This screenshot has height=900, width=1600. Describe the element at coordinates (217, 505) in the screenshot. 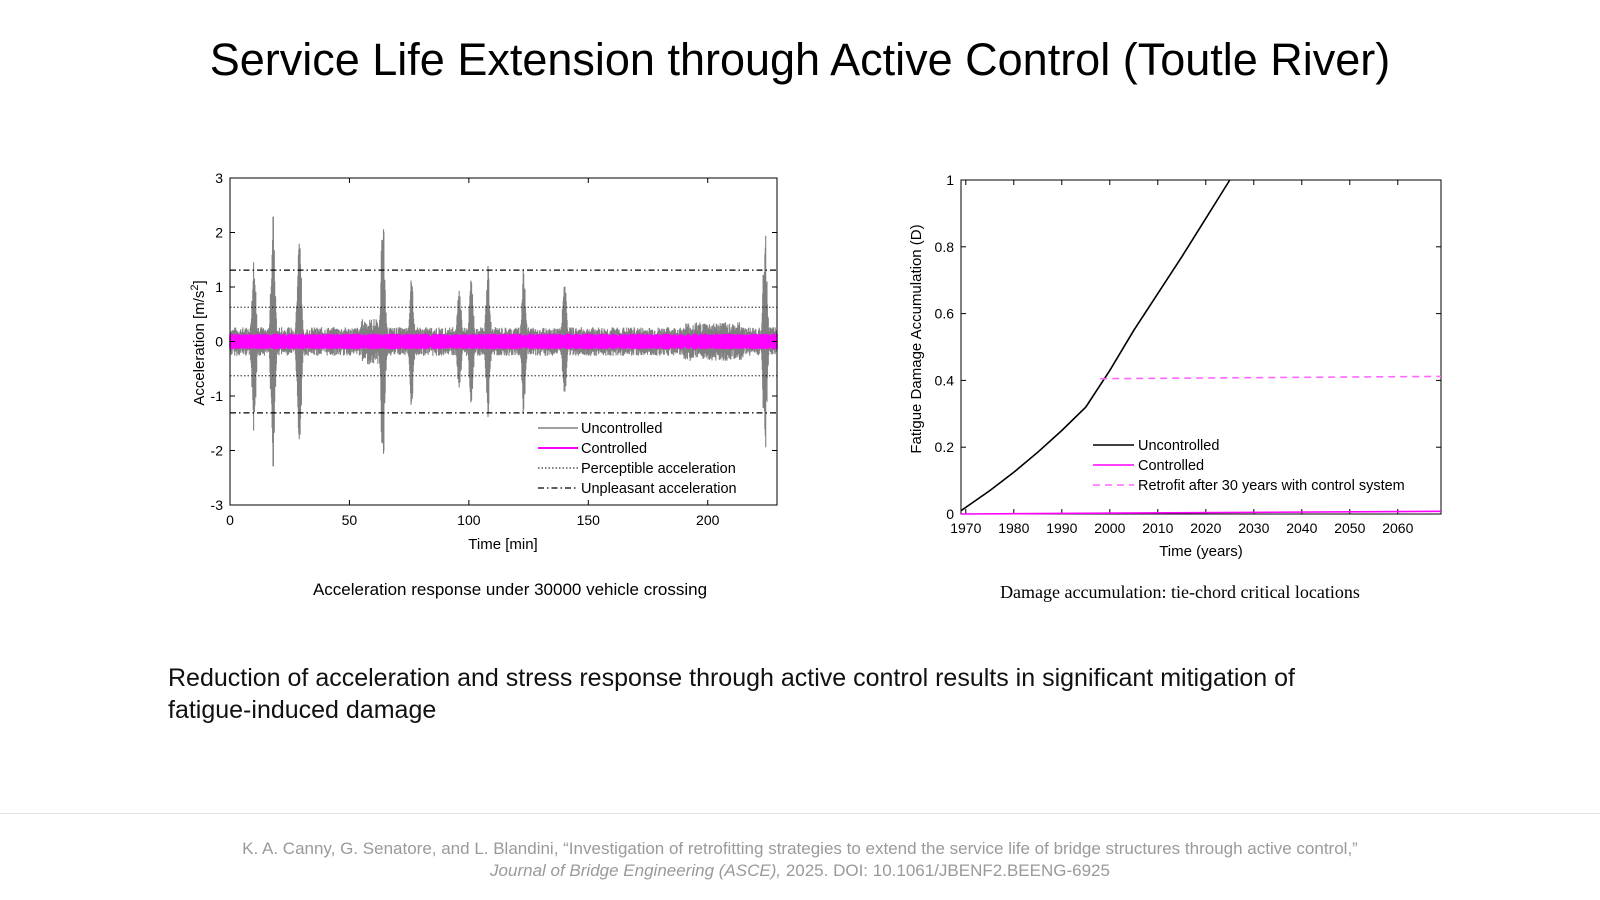

I see `y-tick-label: -3` at that location.